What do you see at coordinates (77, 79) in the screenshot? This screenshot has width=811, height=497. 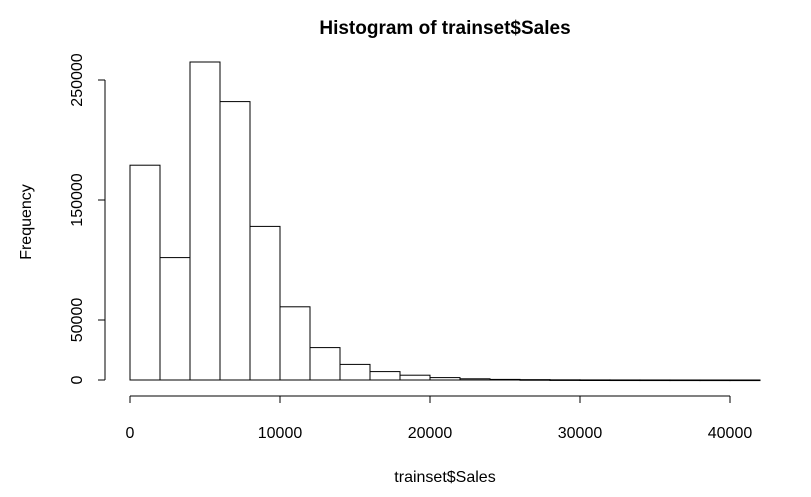 I see `y-tick-label-250000: 250000` at bounding box center [77, 79].